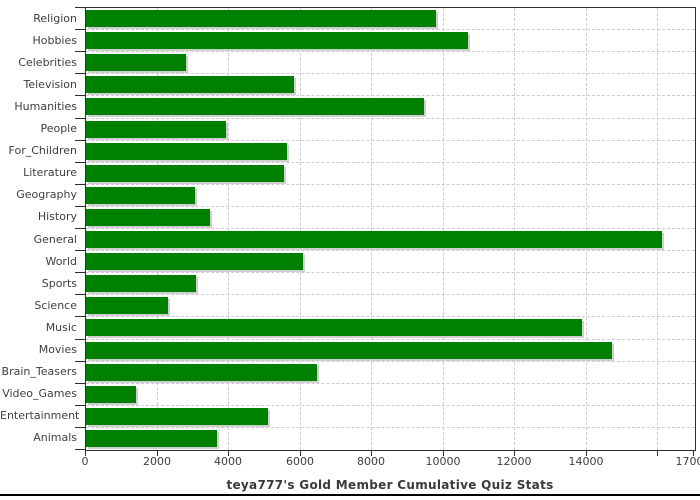 Image resolution: width=700 pixels, height=500 pixels. What do you see at coordinates (61, 327) in the screenshot?
I see `category-label-music: Music` at bounding box center [61, 327].